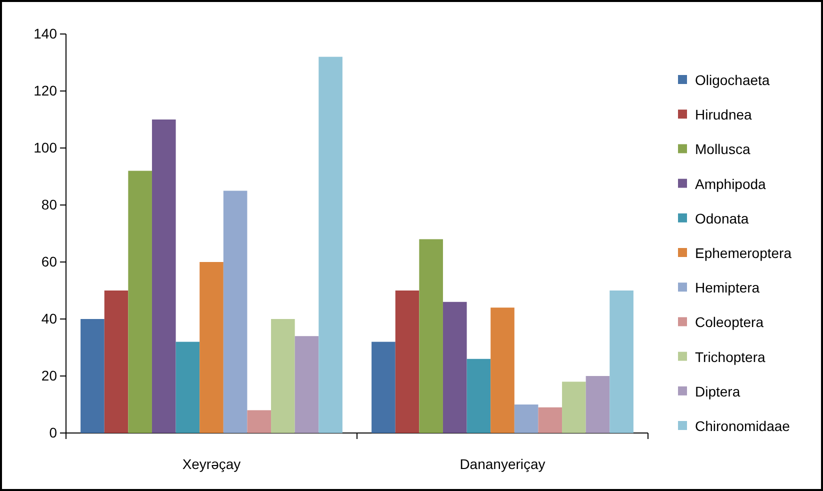  What do you see at coordinates (53, 432) in the screenshot?
I see `y-tick-label: 0` at bounding box center [53, 432].